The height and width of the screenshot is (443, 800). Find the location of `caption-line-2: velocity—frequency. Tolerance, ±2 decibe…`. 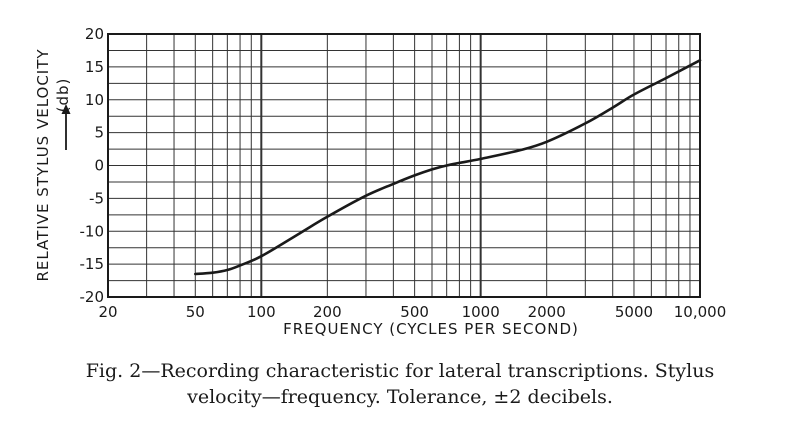

caption-line-2: velocity—frequency. Tolerance, ±2 decibe… is located at coordinates (400, 397).